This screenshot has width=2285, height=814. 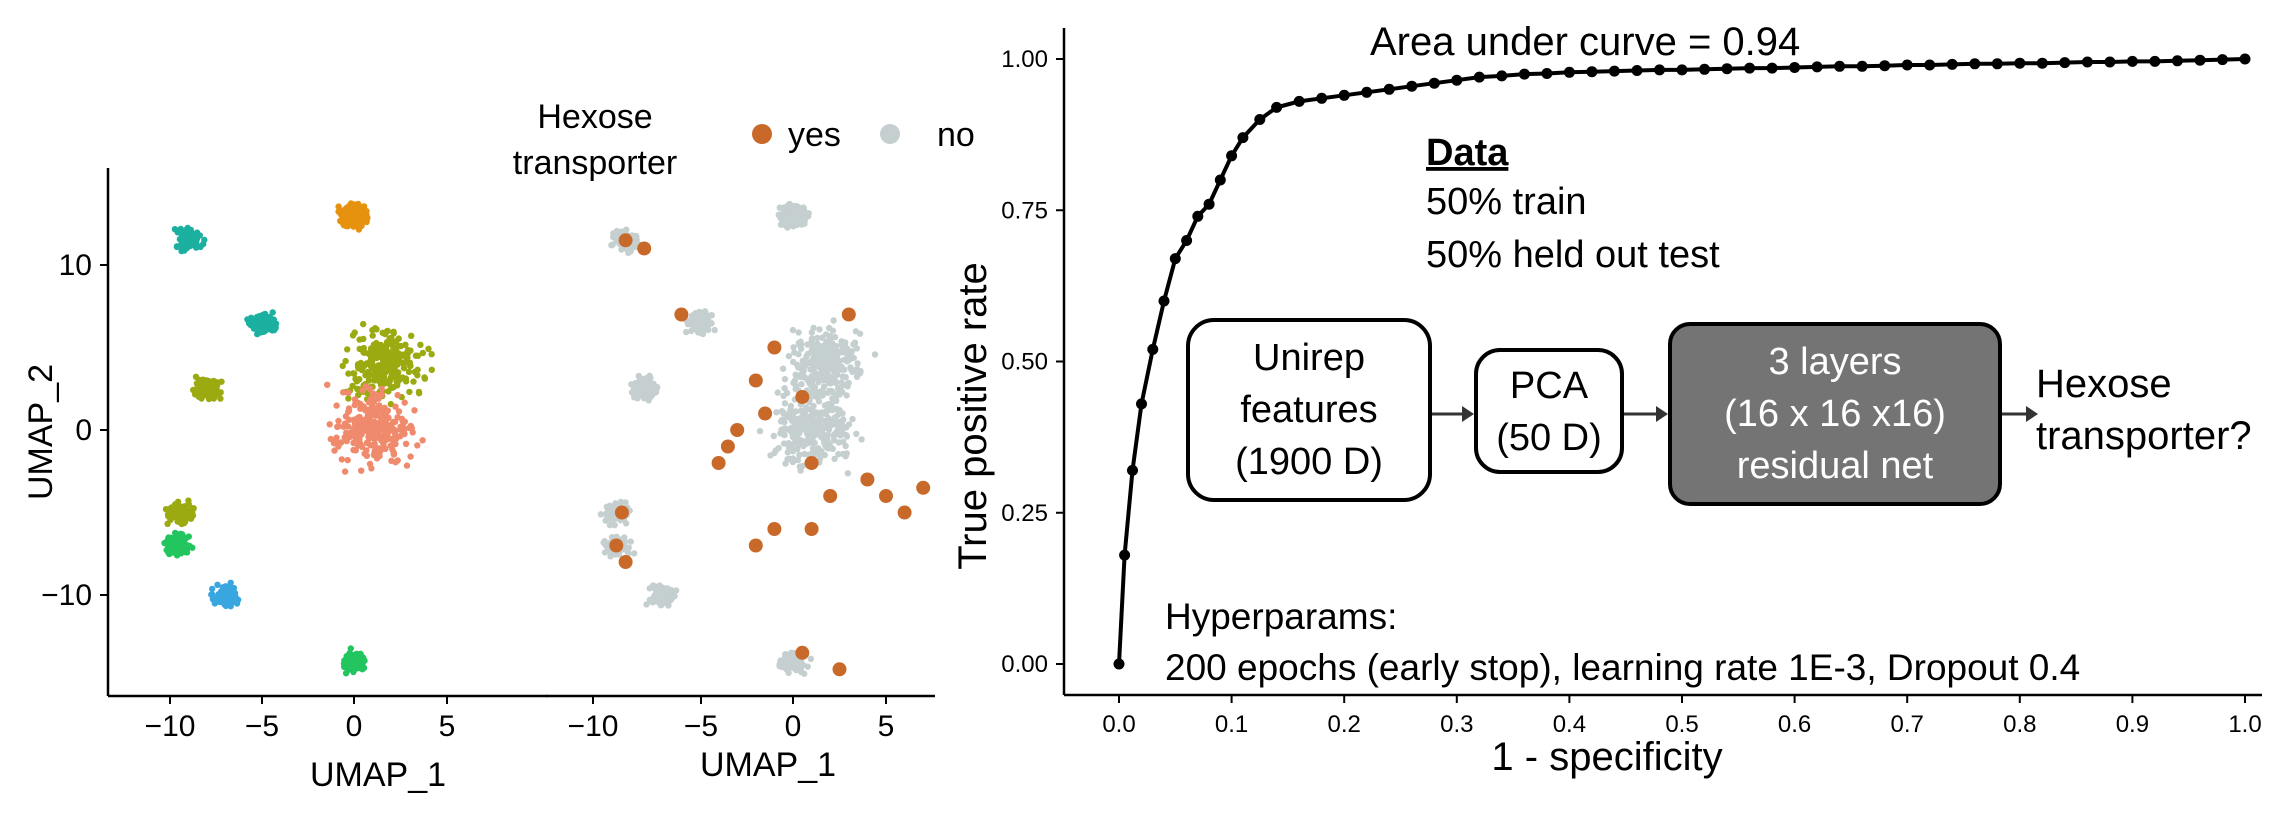 I want to click on roc-x-tick-label: 0.0, so click(x=1118, y=724).